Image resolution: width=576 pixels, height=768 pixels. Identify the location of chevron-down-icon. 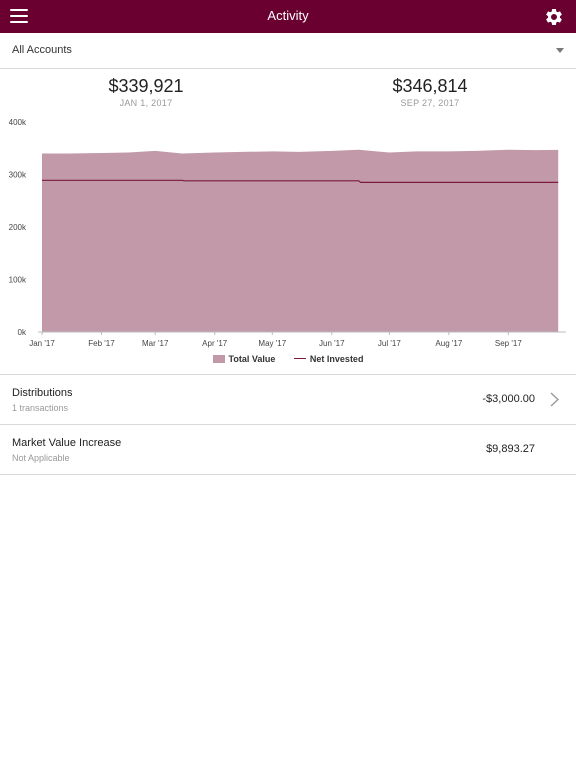
(560, 50).